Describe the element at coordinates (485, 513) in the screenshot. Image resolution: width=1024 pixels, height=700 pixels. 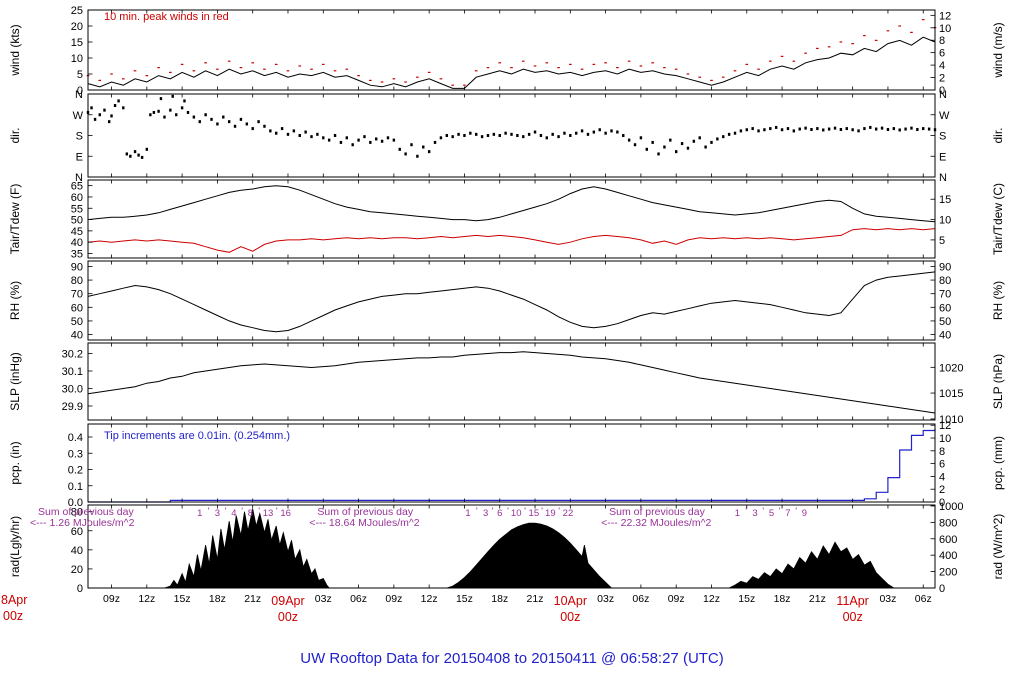
I see `rad-hour-mark: 3` at that location.